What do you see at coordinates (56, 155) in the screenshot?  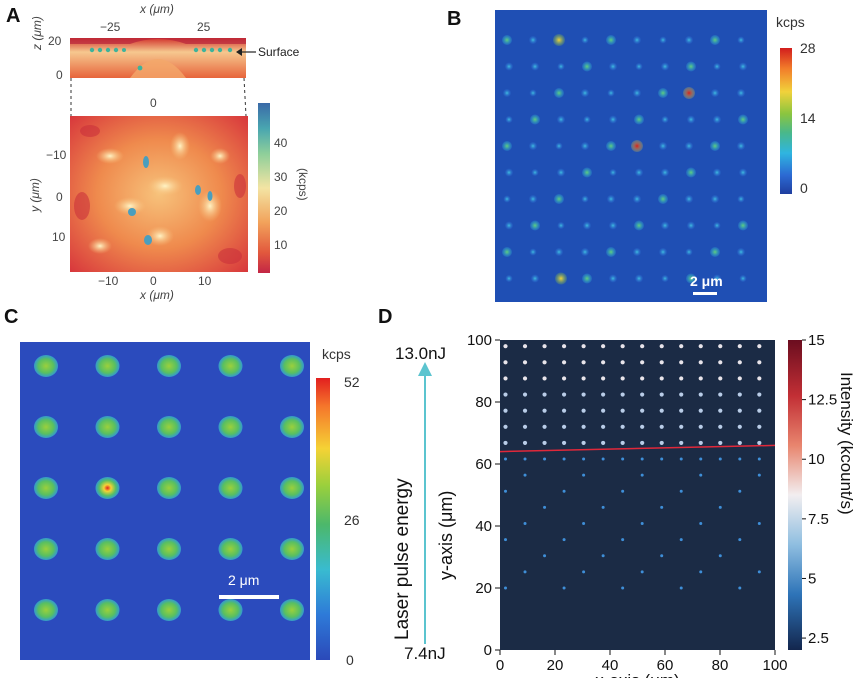 I see `panel-a-main-y-tick: −10` at bounding box center [56, 155].